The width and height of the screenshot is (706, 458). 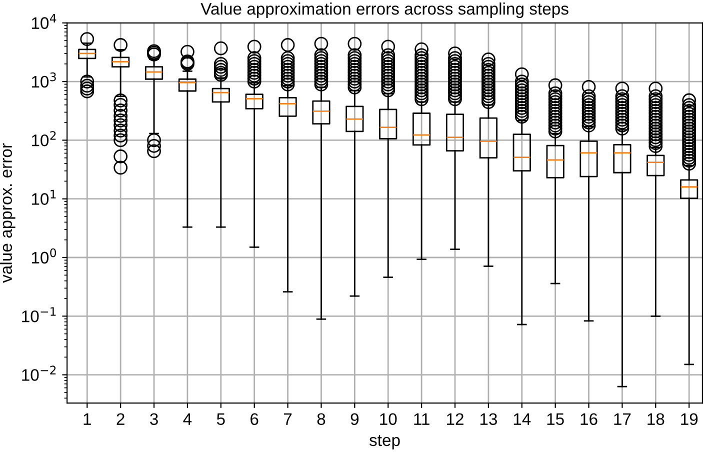 I want to click on x-tick-label: 9, so click(x=354, y=419).